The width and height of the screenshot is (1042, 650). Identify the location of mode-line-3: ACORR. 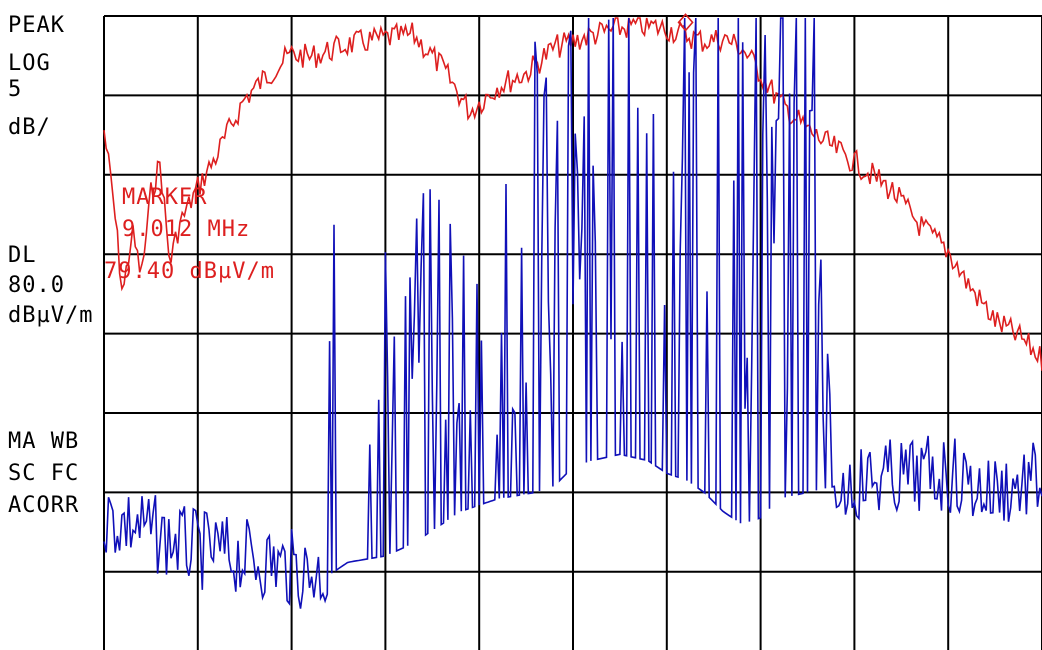
(44, 505).